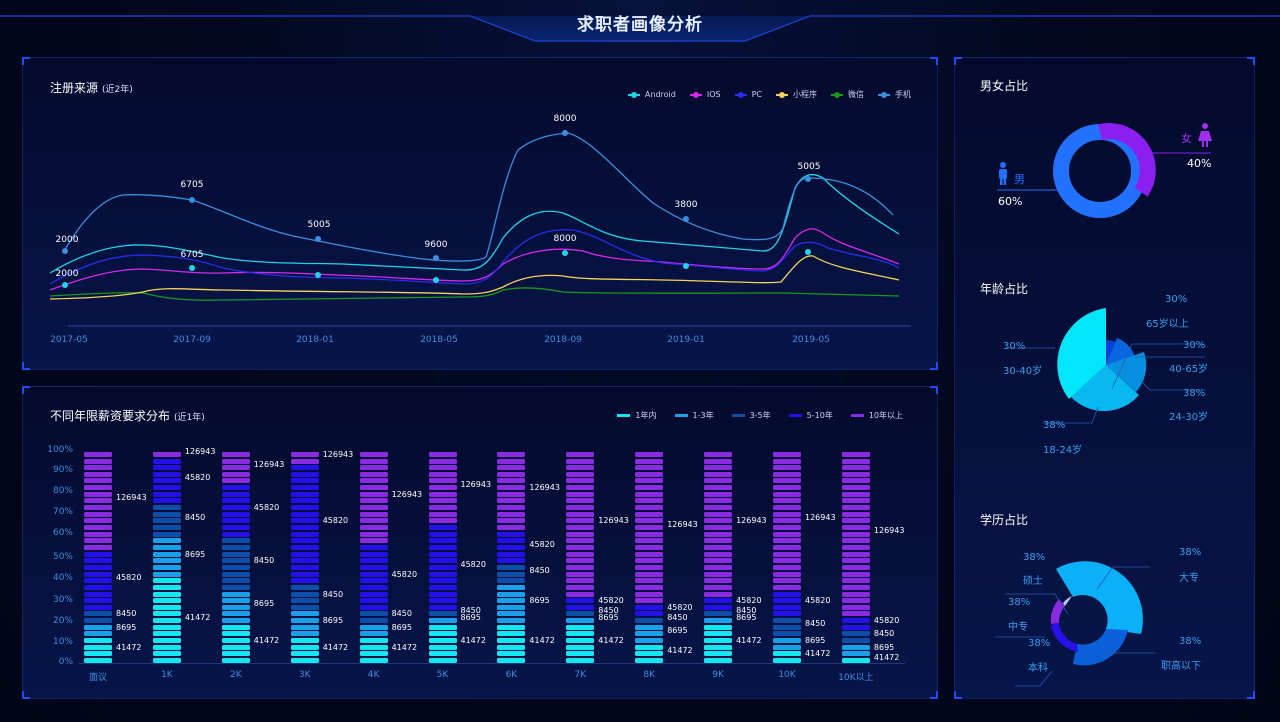  I want to click on legend-ios: IOS, so click(705, 94).